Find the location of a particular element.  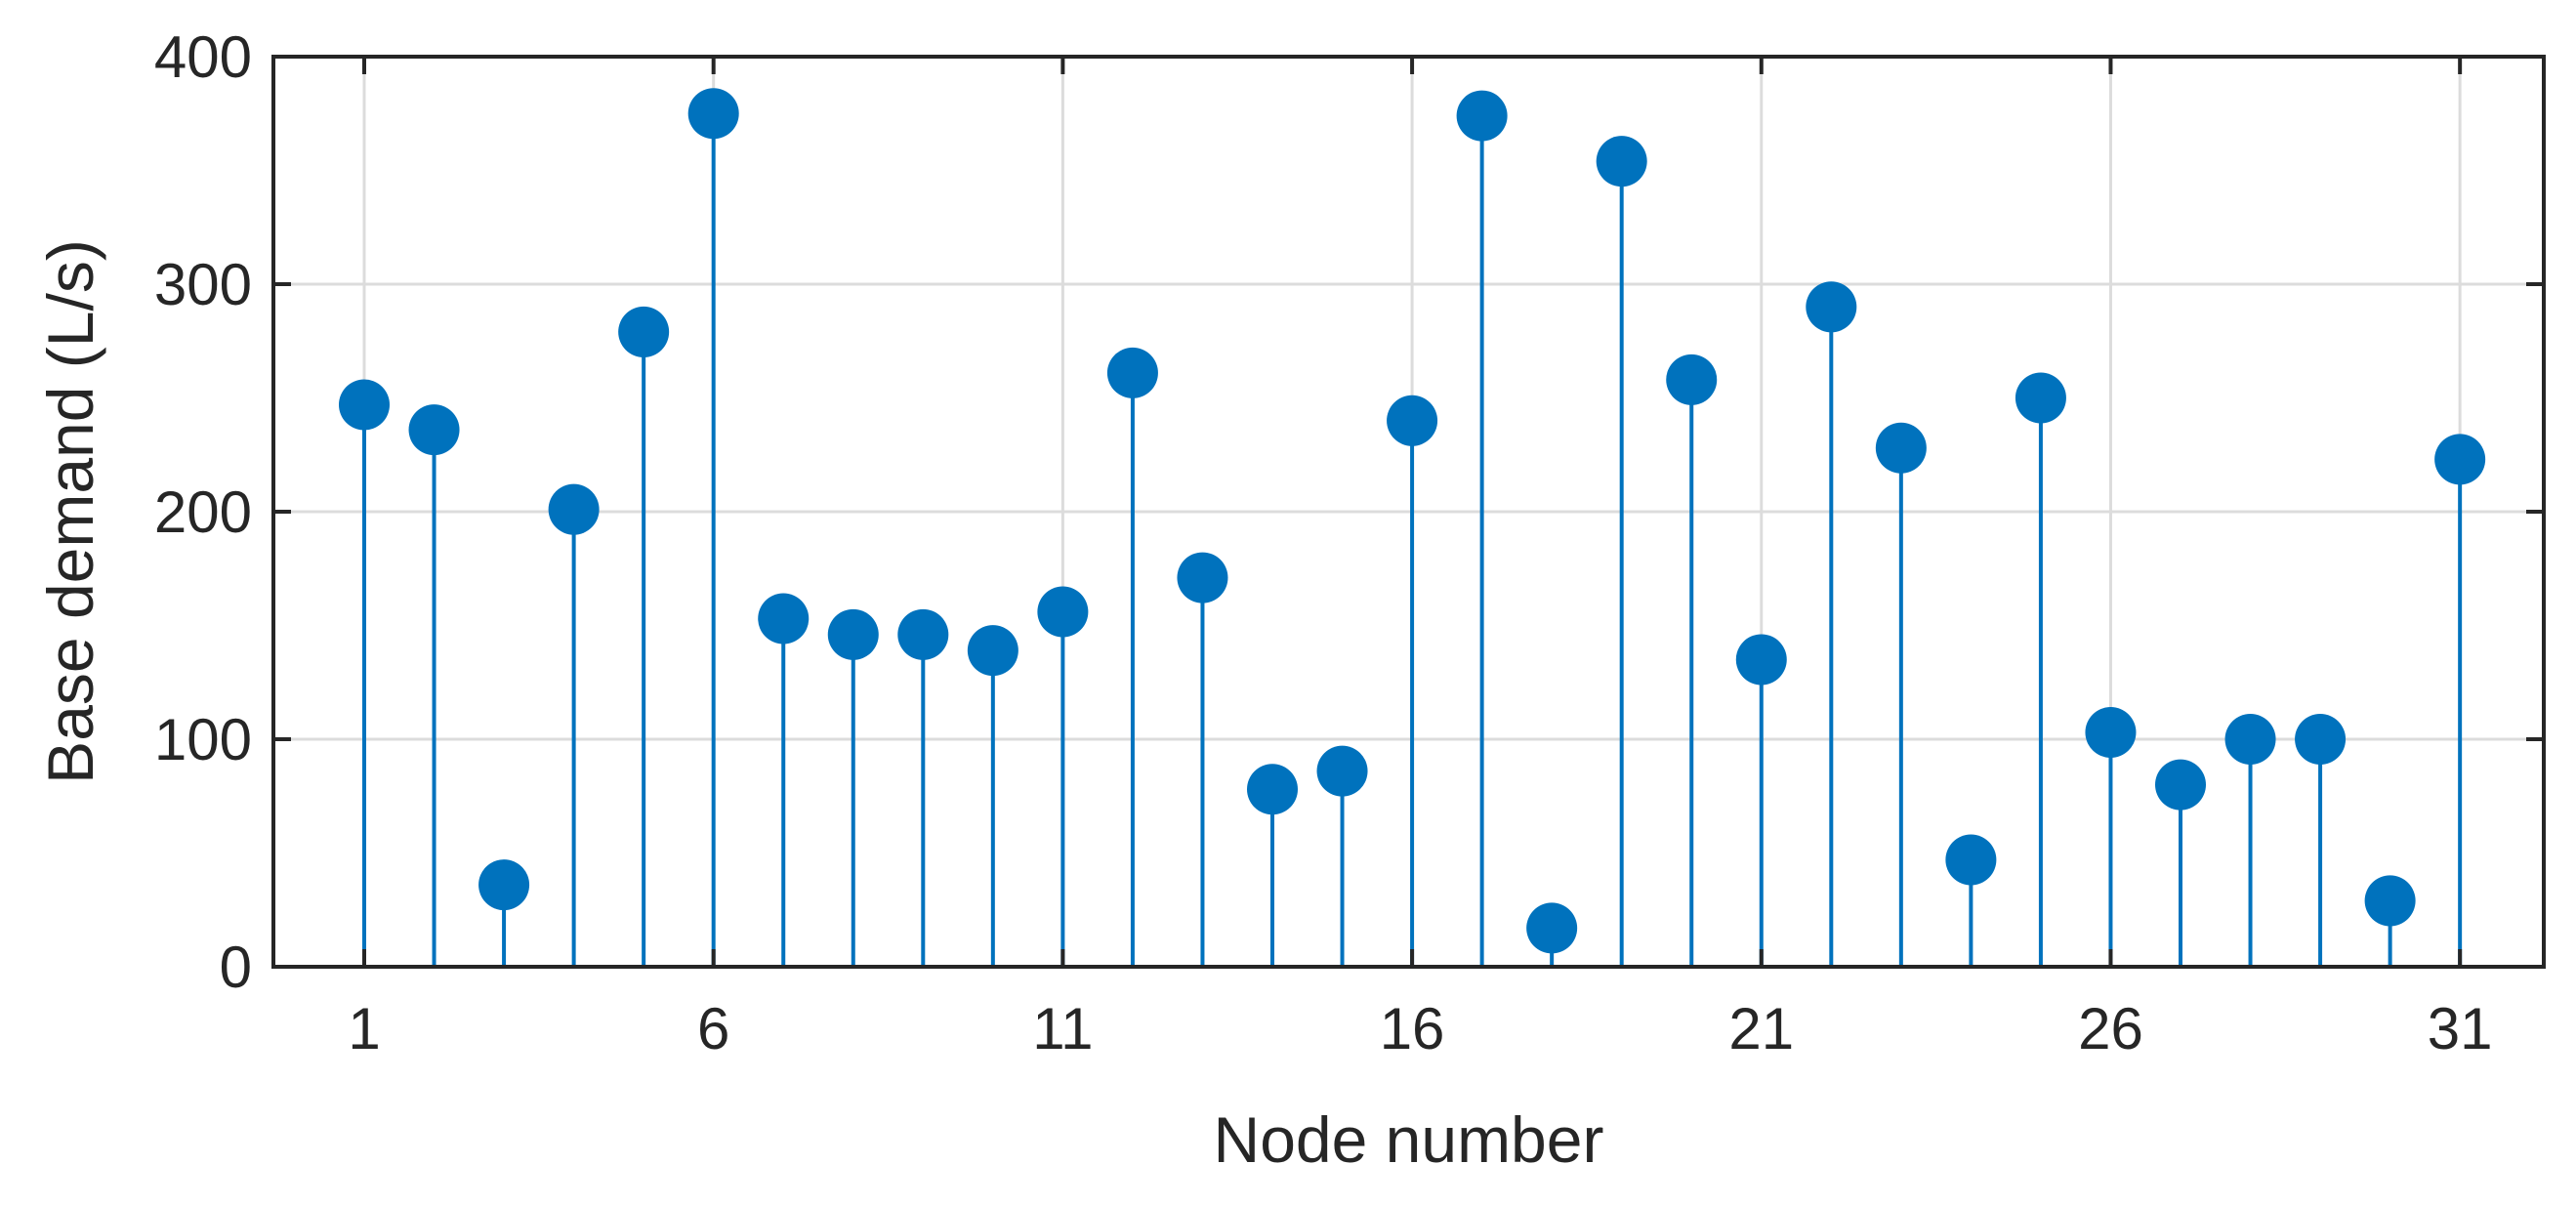

x-tick-label: 31 is located at coordinates (2461, 1029).